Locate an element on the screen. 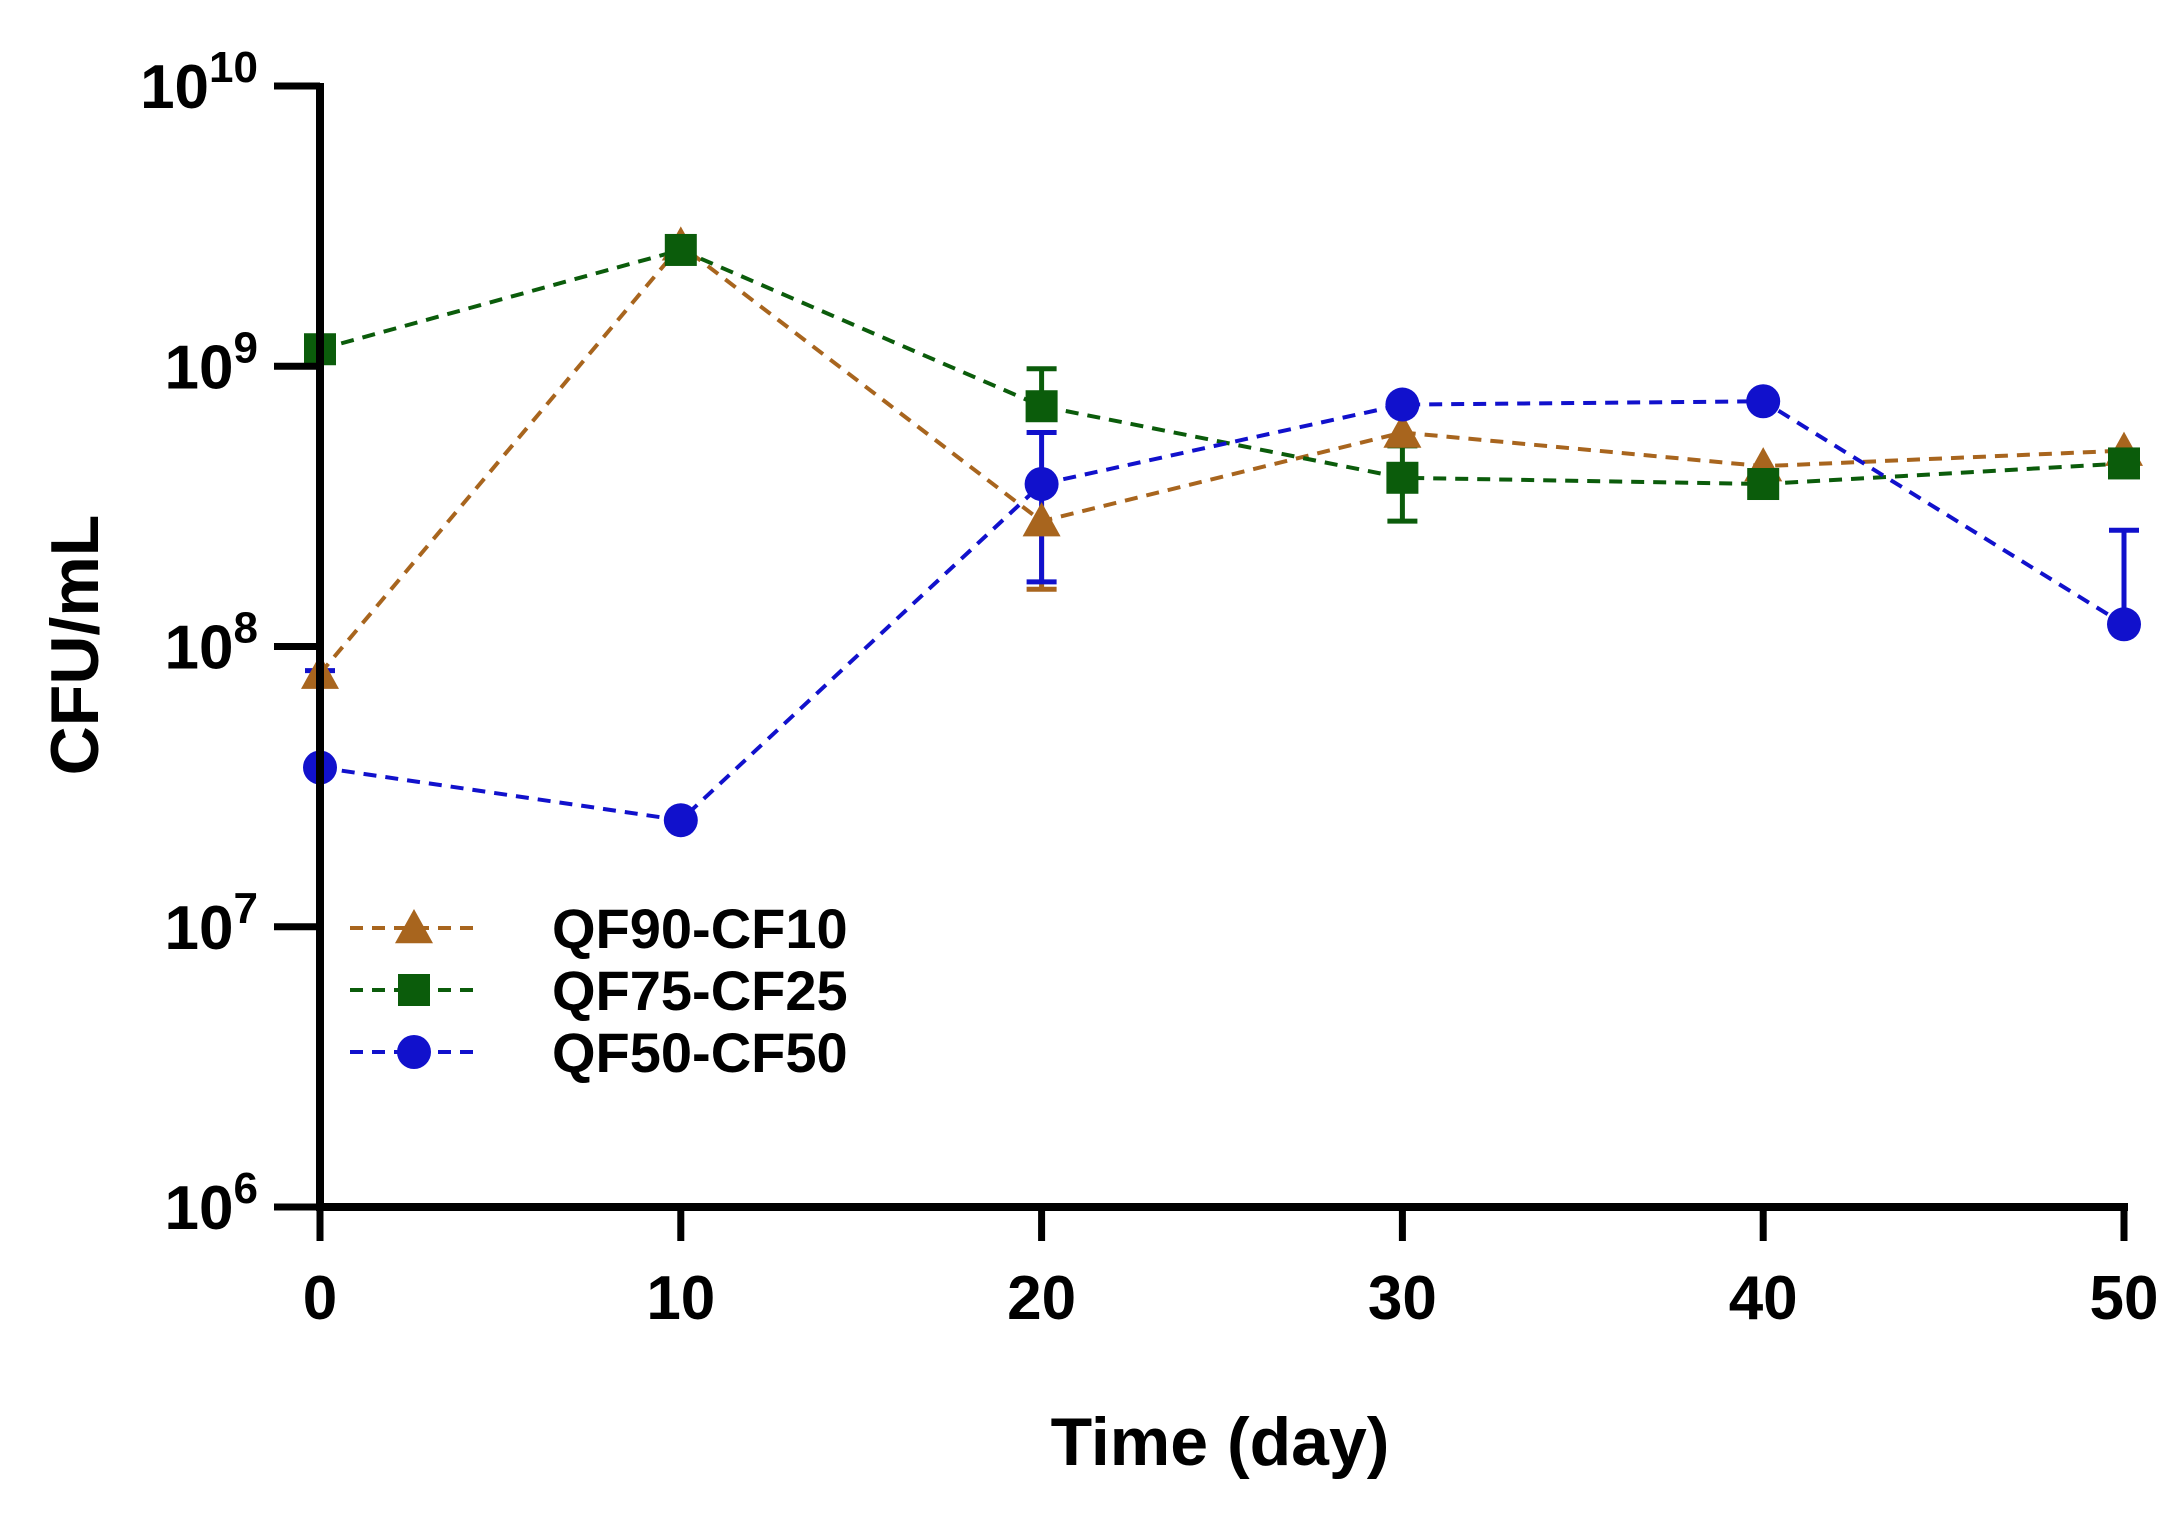  y-tick-label-7: 10⁷ is located at coordinates (211, 923).